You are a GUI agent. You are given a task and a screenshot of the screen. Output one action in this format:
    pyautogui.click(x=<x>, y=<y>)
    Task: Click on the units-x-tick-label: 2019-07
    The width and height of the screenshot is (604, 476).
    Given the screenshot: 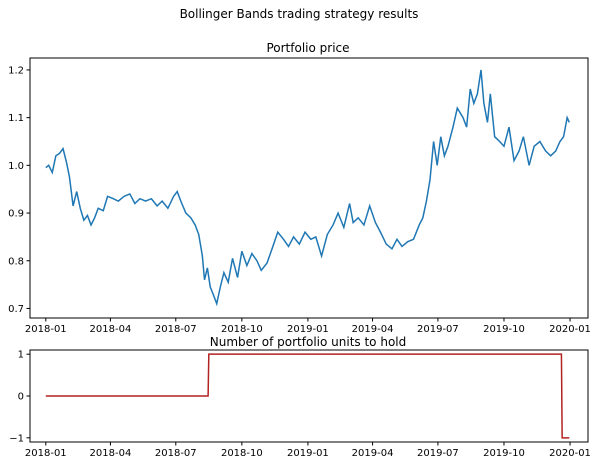 What is the action you would take?
    pyautogui.click(x=438, y=453)
    